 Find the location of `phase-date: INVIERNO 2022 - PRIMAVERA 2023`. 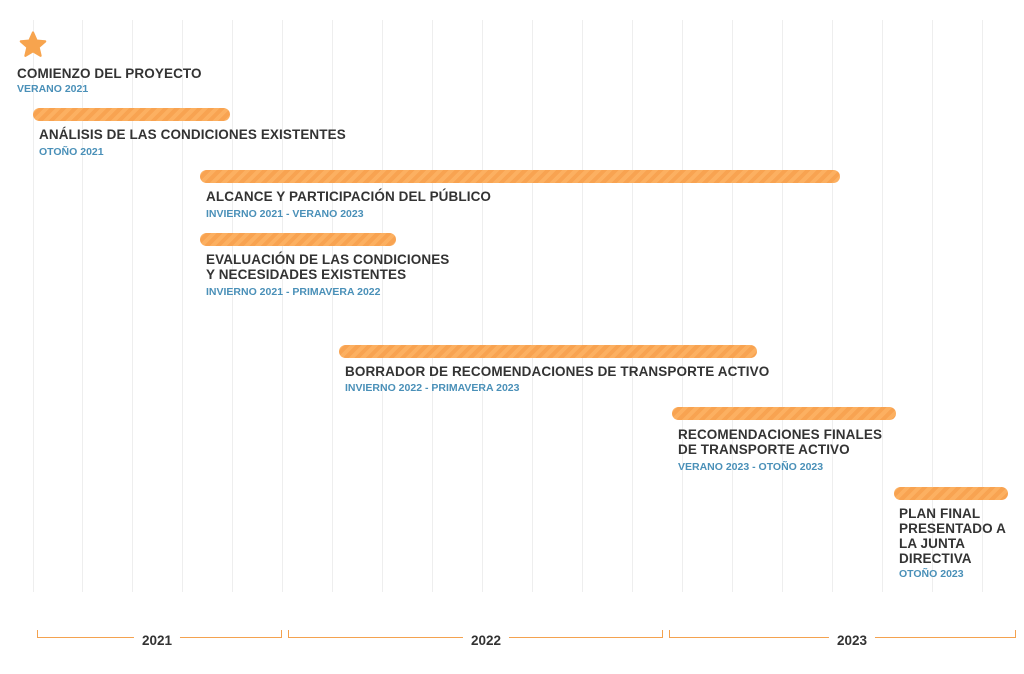

phase-date: INVIERNO 2022 - PRIMAVERA 2023 is located at coordinates (432, 388).